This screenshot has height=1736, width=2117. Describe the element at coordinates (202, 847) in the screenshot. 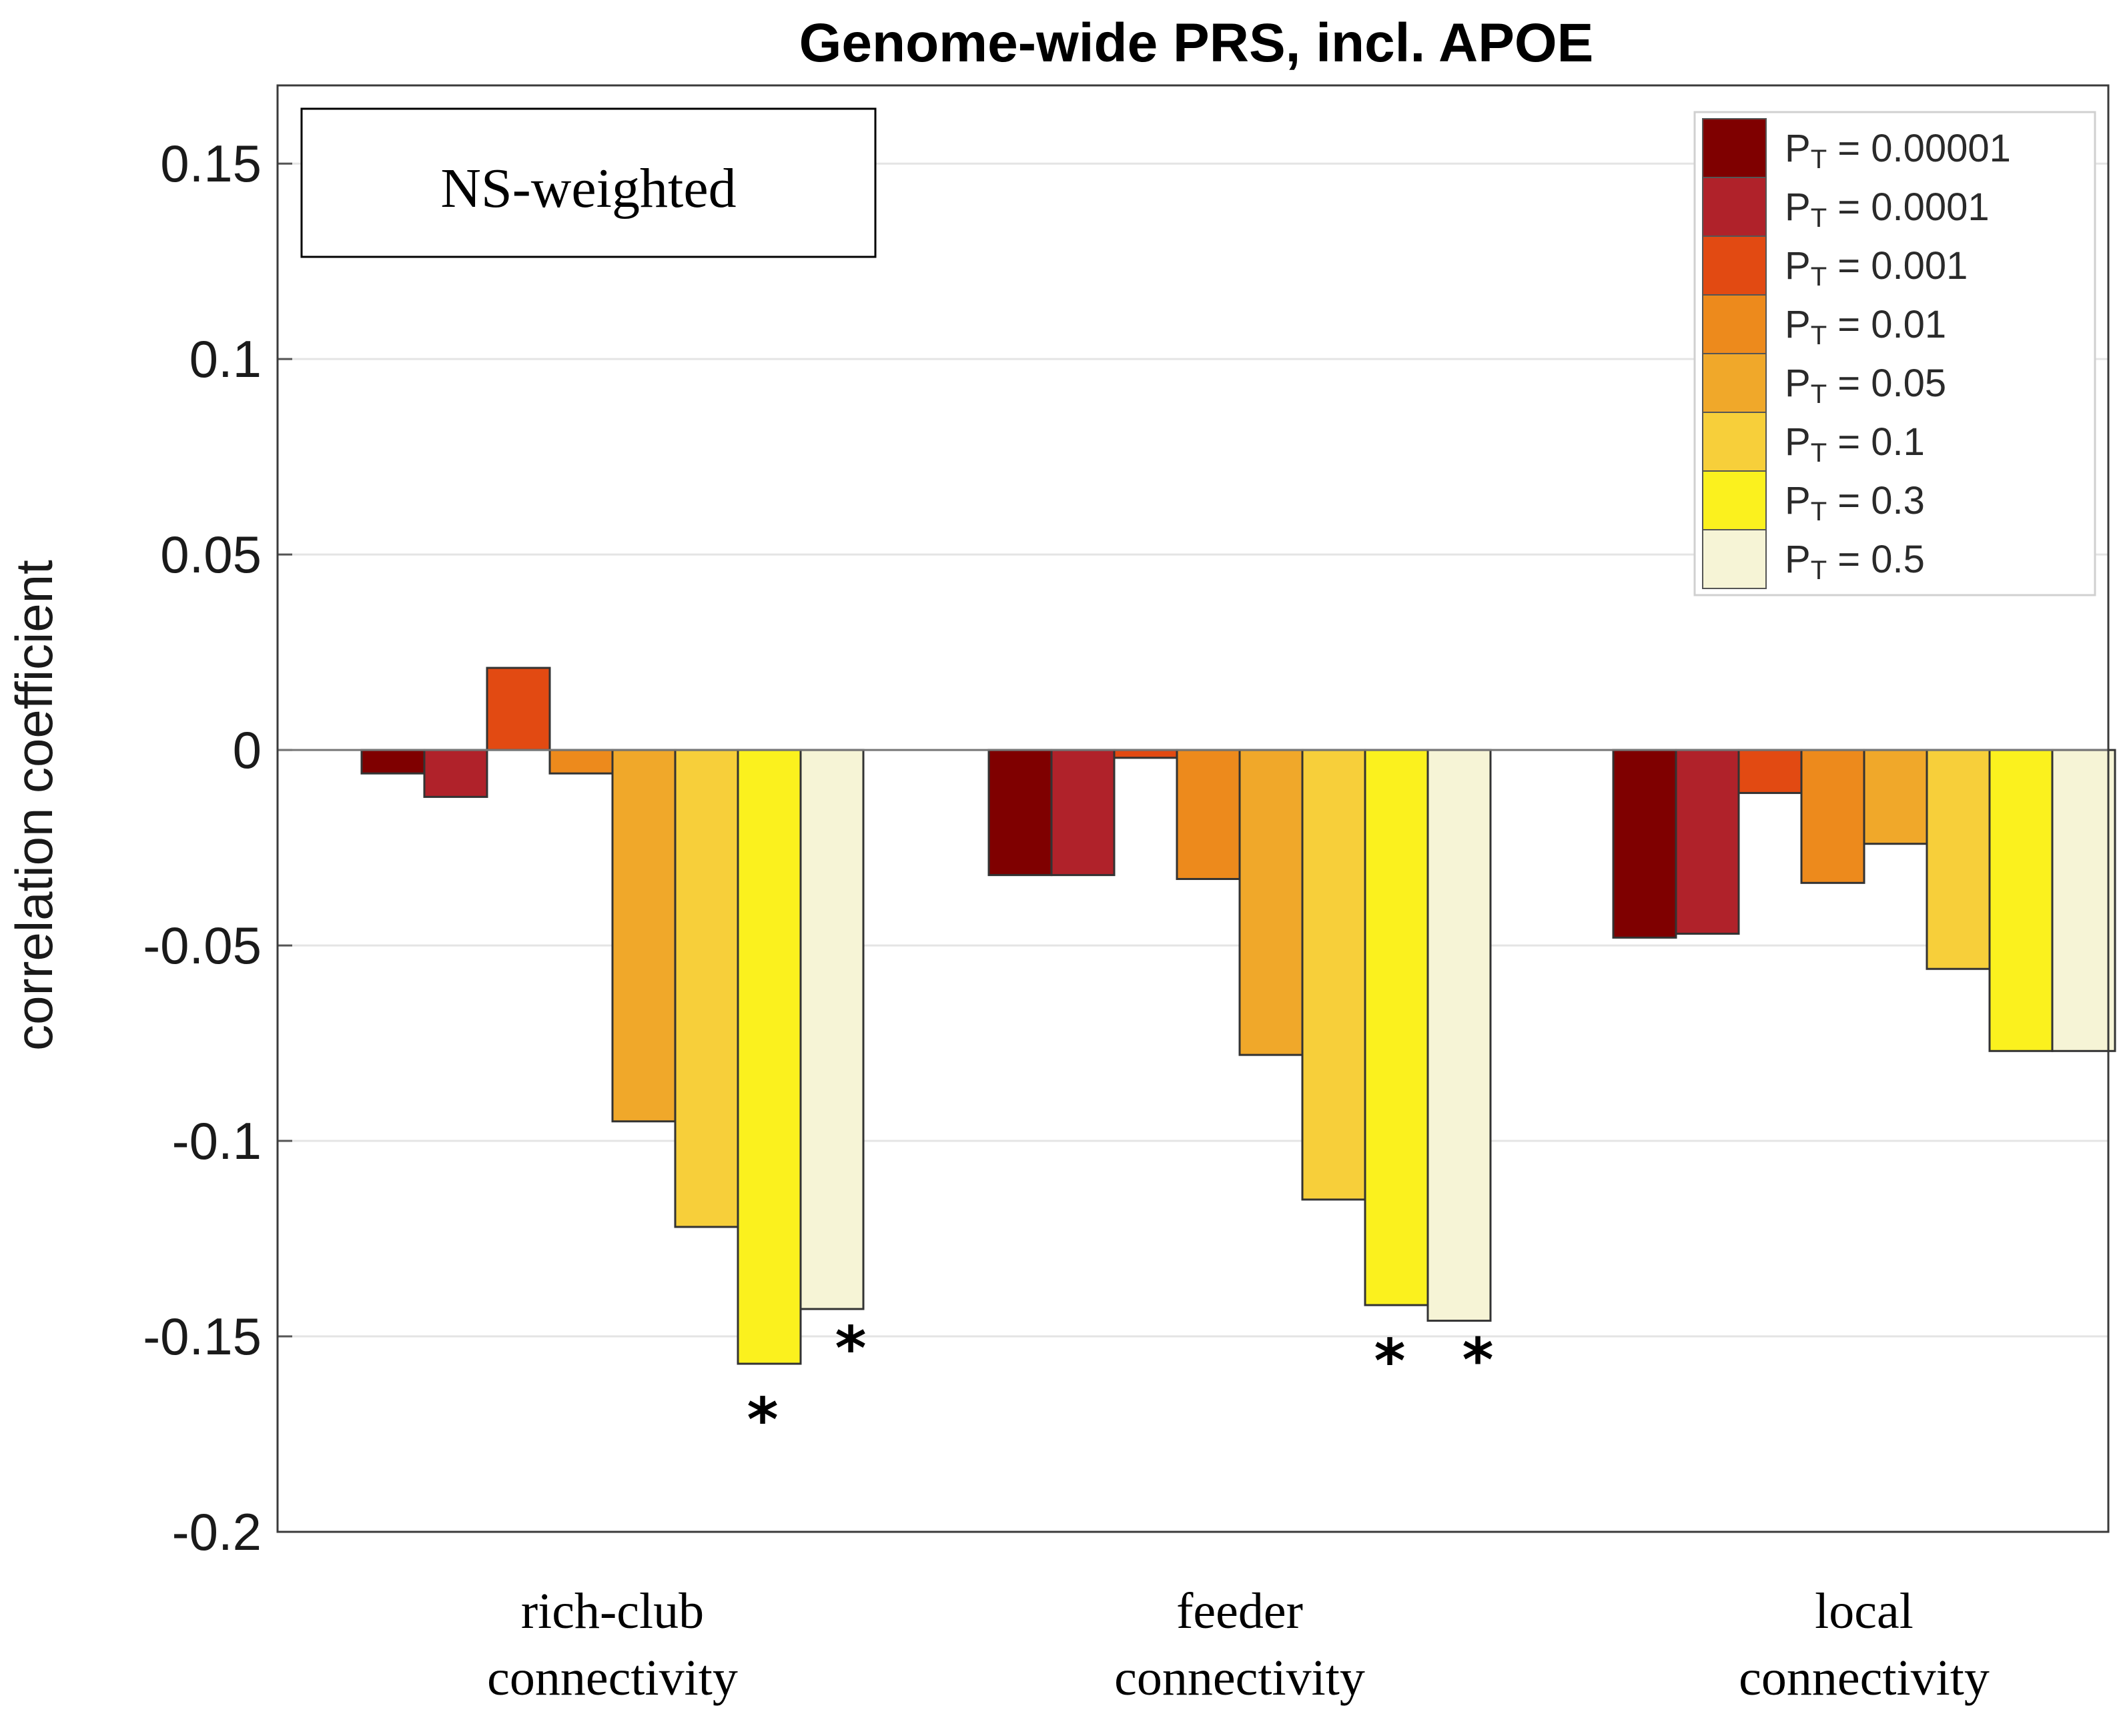

I see `y-tick-labels: 0.15 0.1 0.05 0 -0.05 -0.1 -0.15 -0.2` at that location.